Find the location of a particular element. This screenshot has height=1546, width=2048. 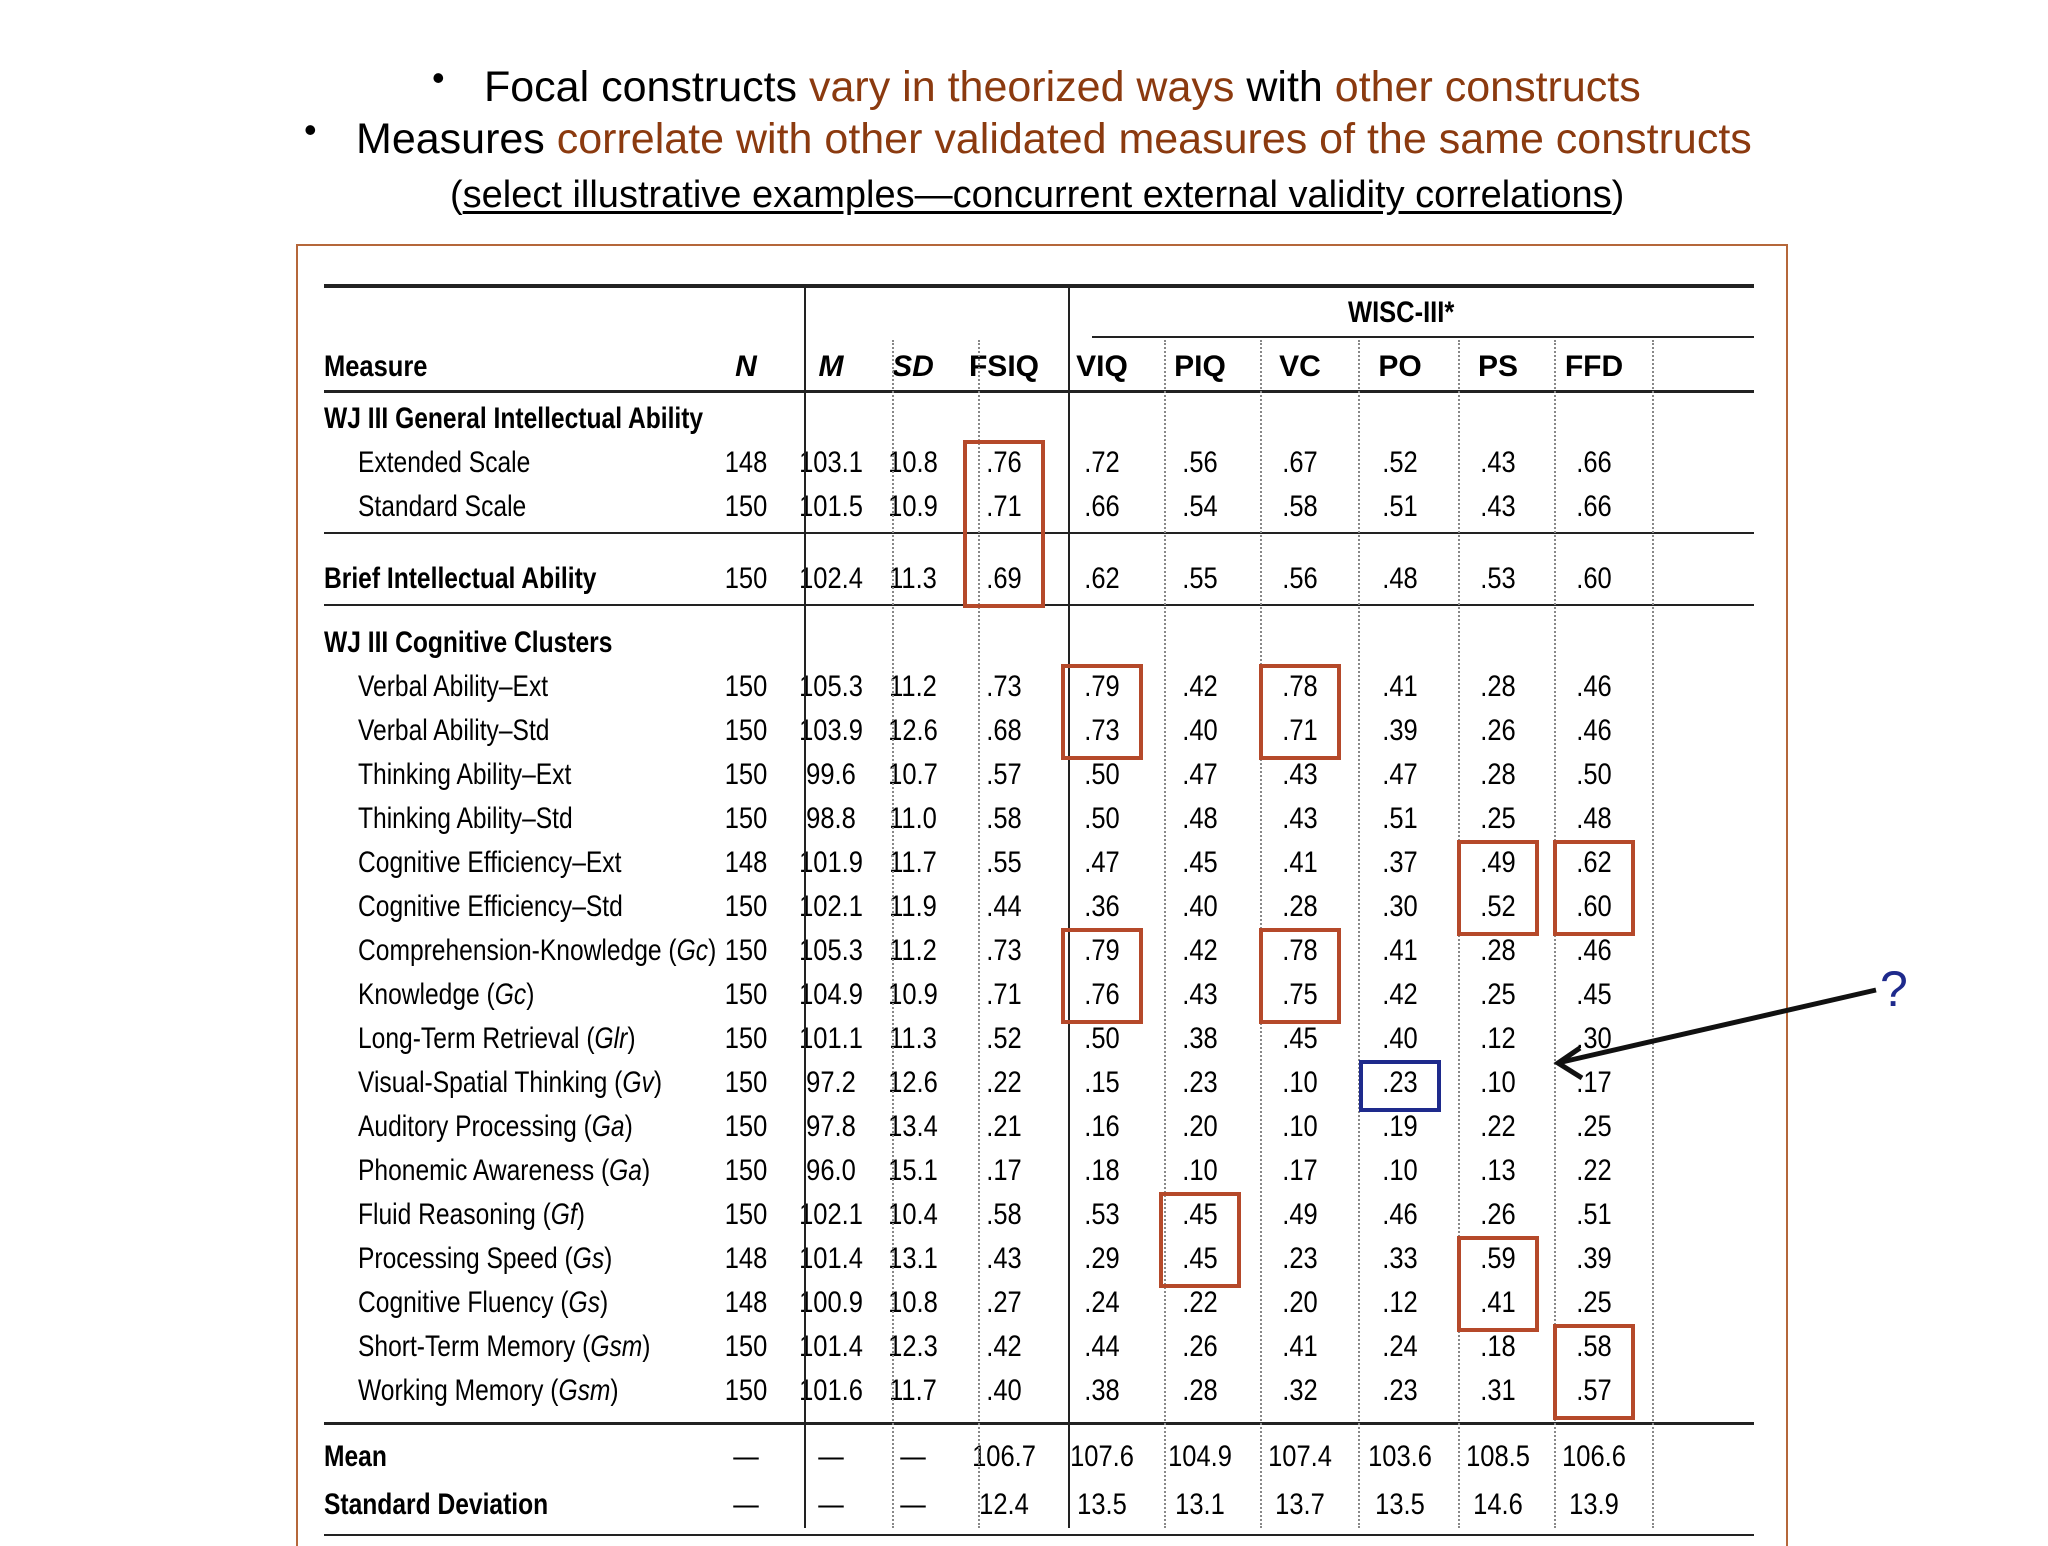

table-cell: 11.7 is located at coordinates (913, 1390).